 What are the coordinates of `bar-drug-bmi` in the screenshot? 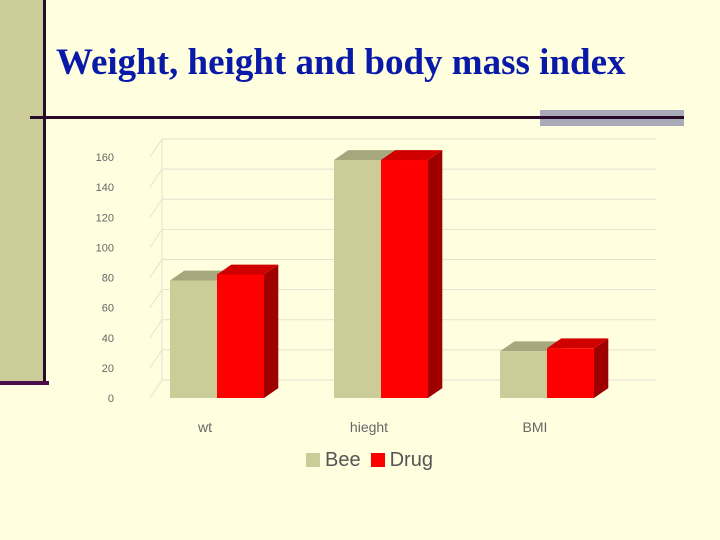 It's located at (570, 373).